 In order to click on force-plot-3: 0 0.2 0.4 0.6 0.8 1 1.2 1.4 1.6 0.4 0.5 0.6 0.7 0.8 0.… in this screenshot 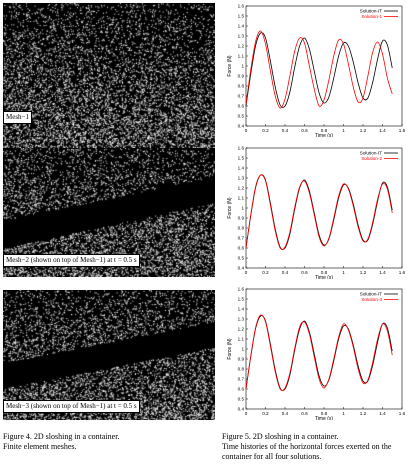, I will do `click(316, 352)`.